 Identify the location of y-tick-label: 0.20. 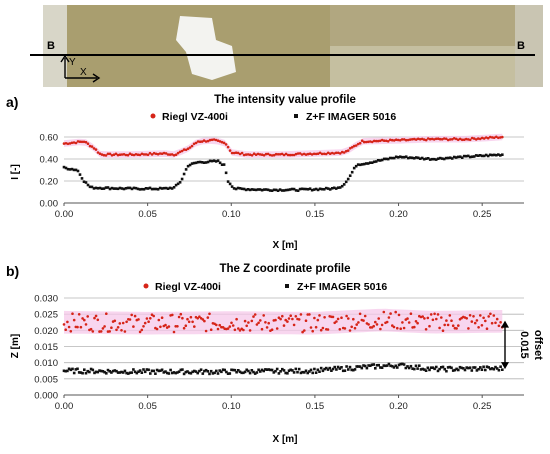
(49, 182).